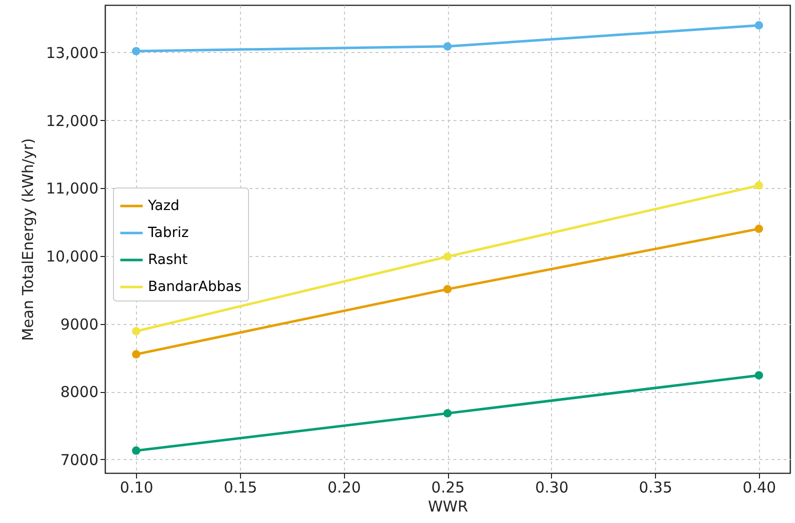 This screenshot has height=523, width=795. I want to click on legend-label: BandarAbbas, so click(195, 287).